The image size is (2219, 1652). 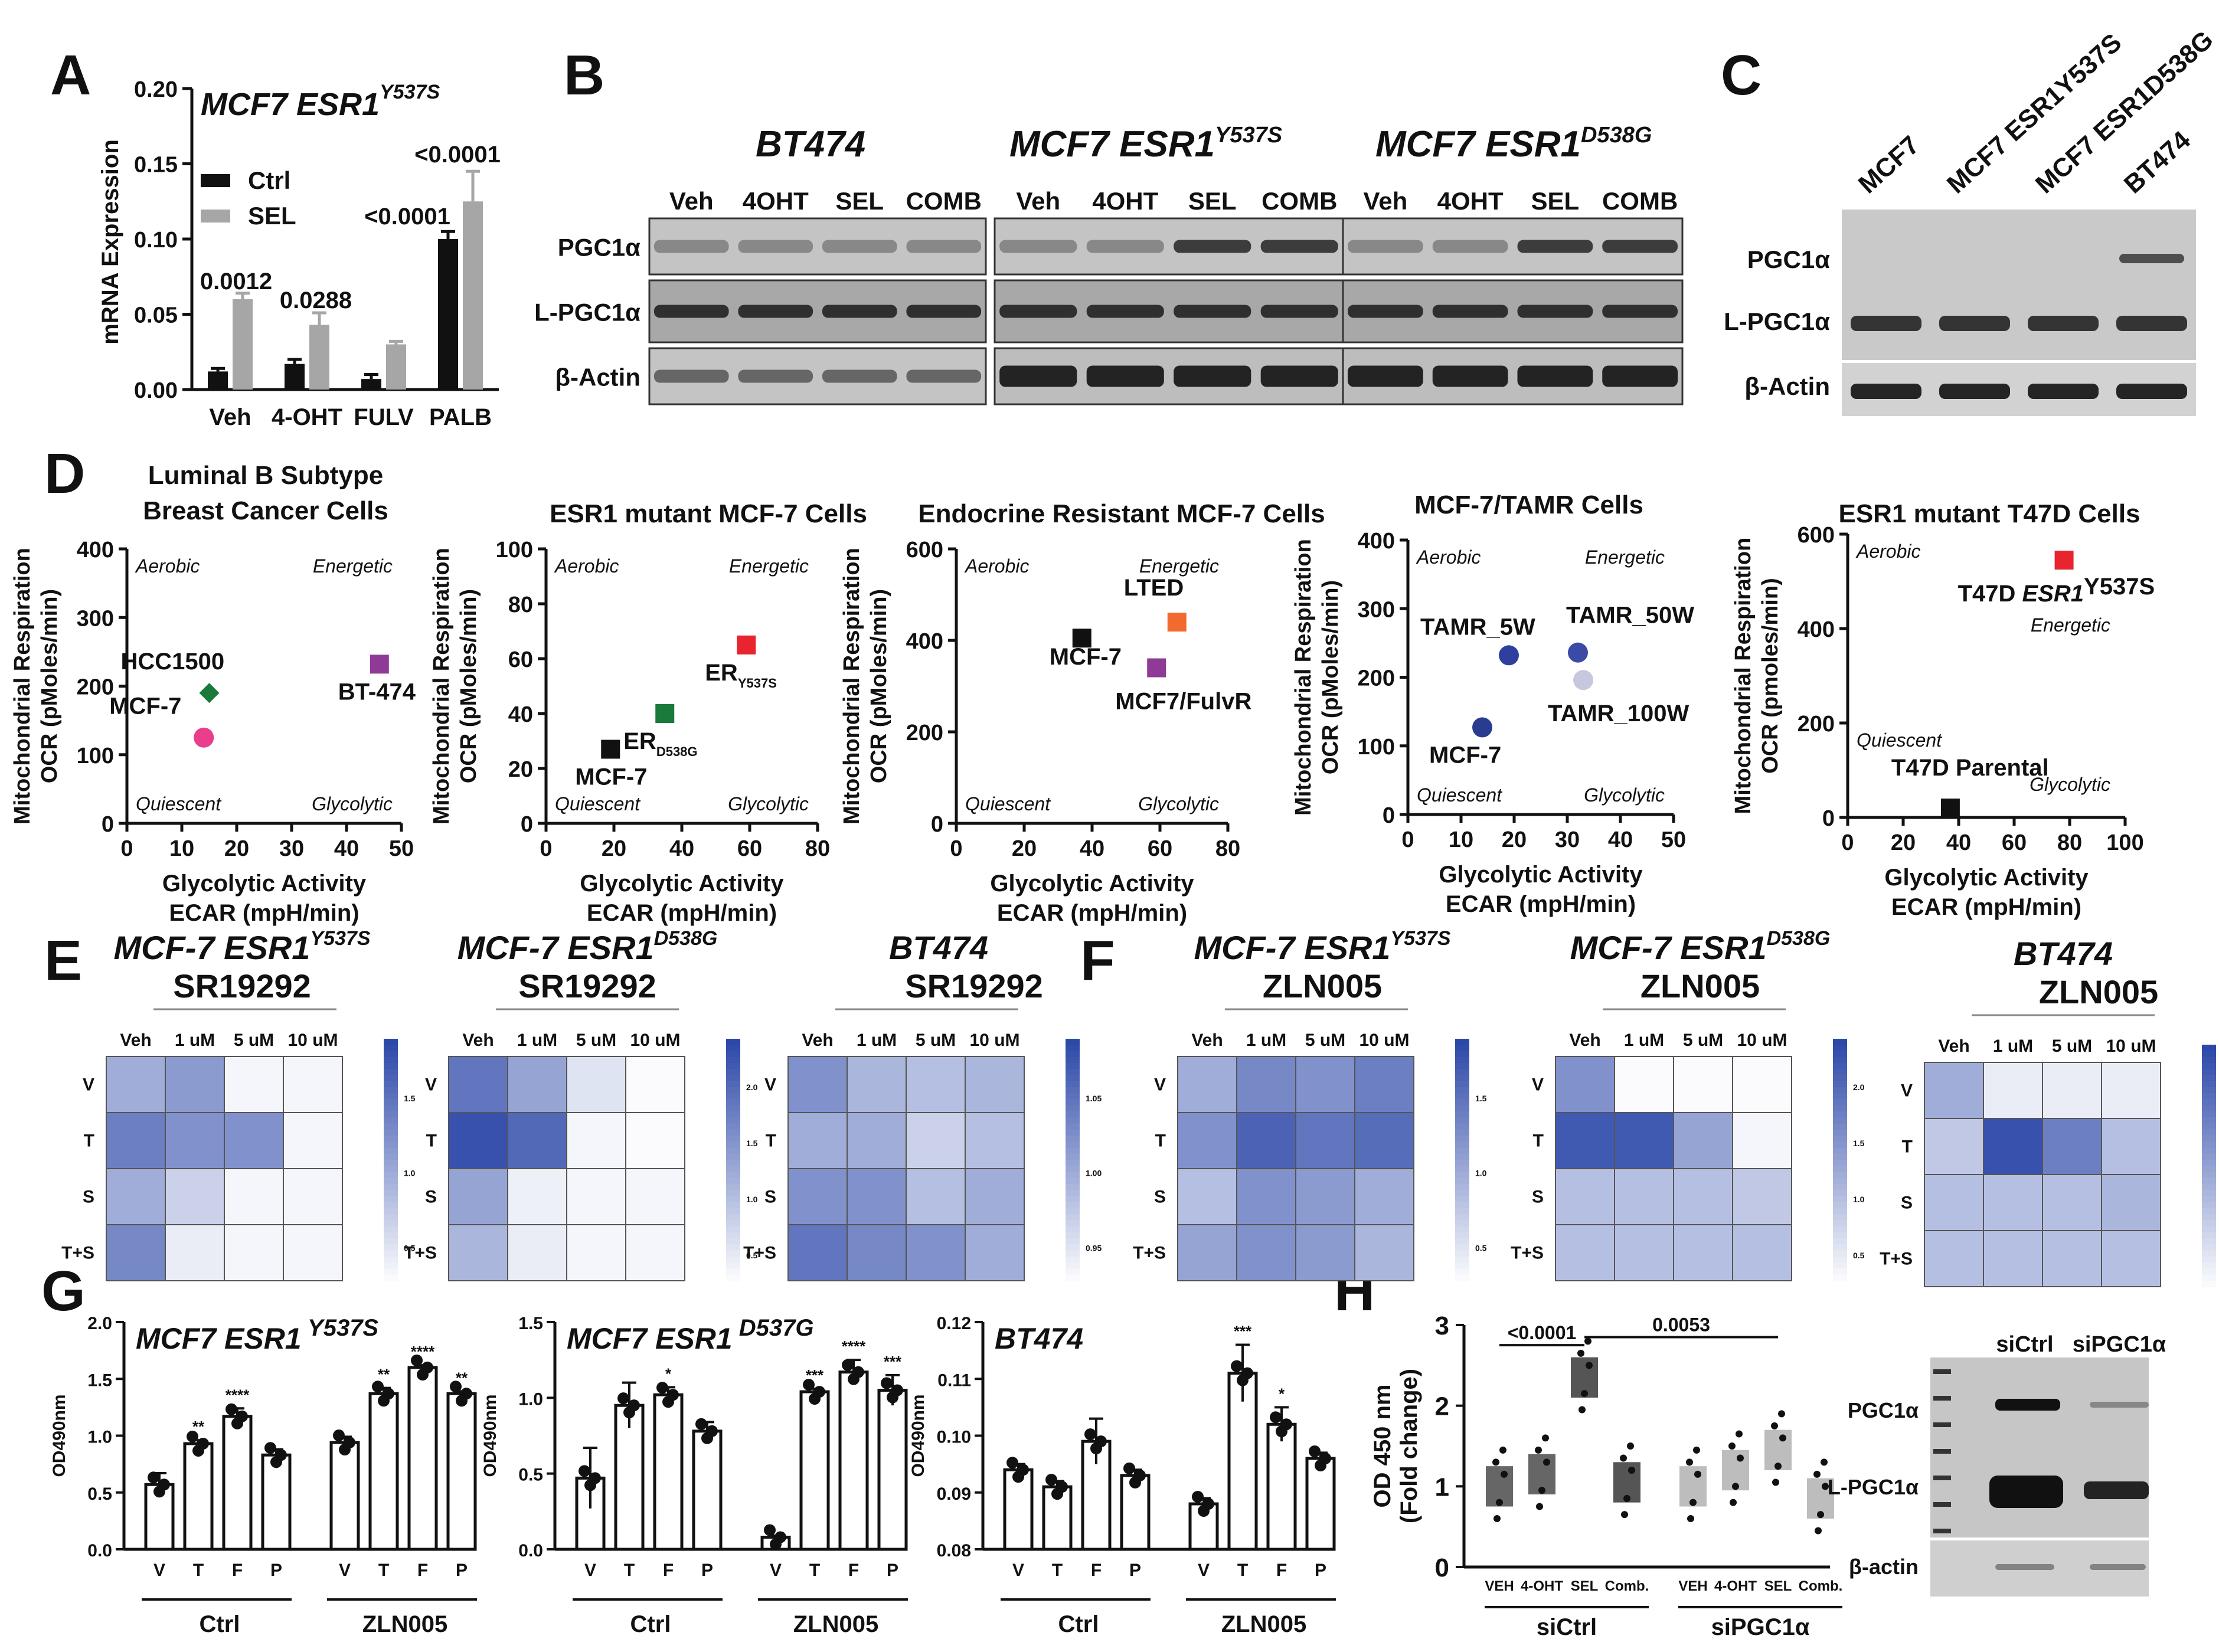 I want to click on d-point-label: MCF7/FulvR, so click(x=1183, y=702).